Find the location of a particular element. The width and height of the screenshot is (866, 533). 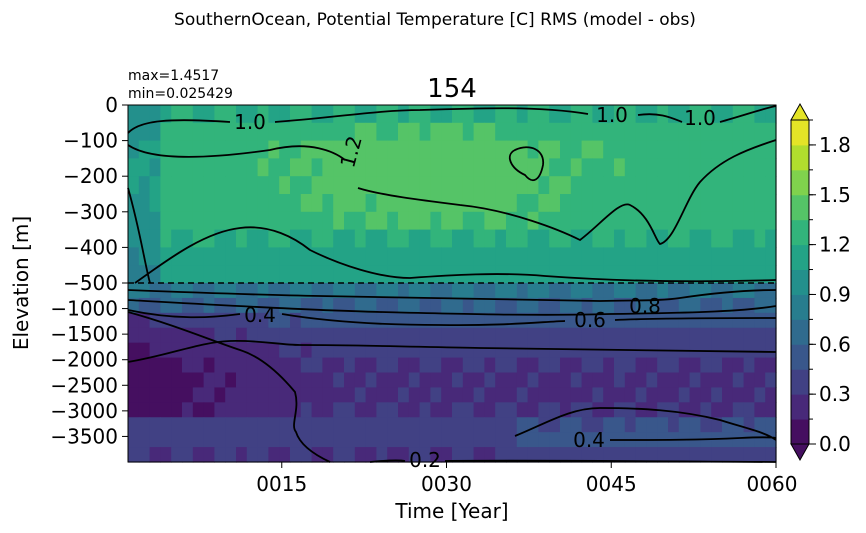

contour-line is located at coordinates (452, 307).